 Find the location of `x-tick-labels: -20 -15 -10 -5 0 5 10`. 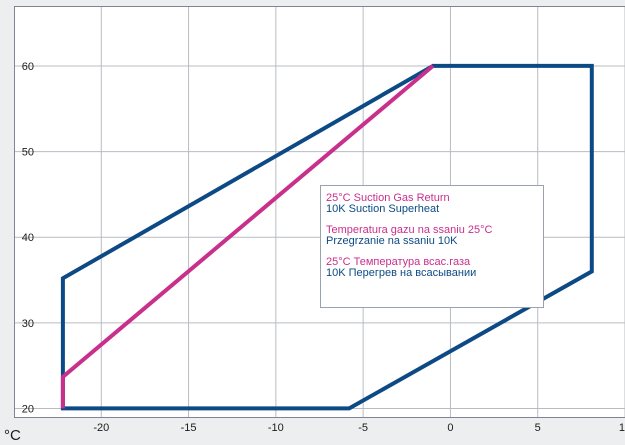

x-tick-labels: -20 -15 -10 -5 0 5 10 is located at coordinates (359, 428).